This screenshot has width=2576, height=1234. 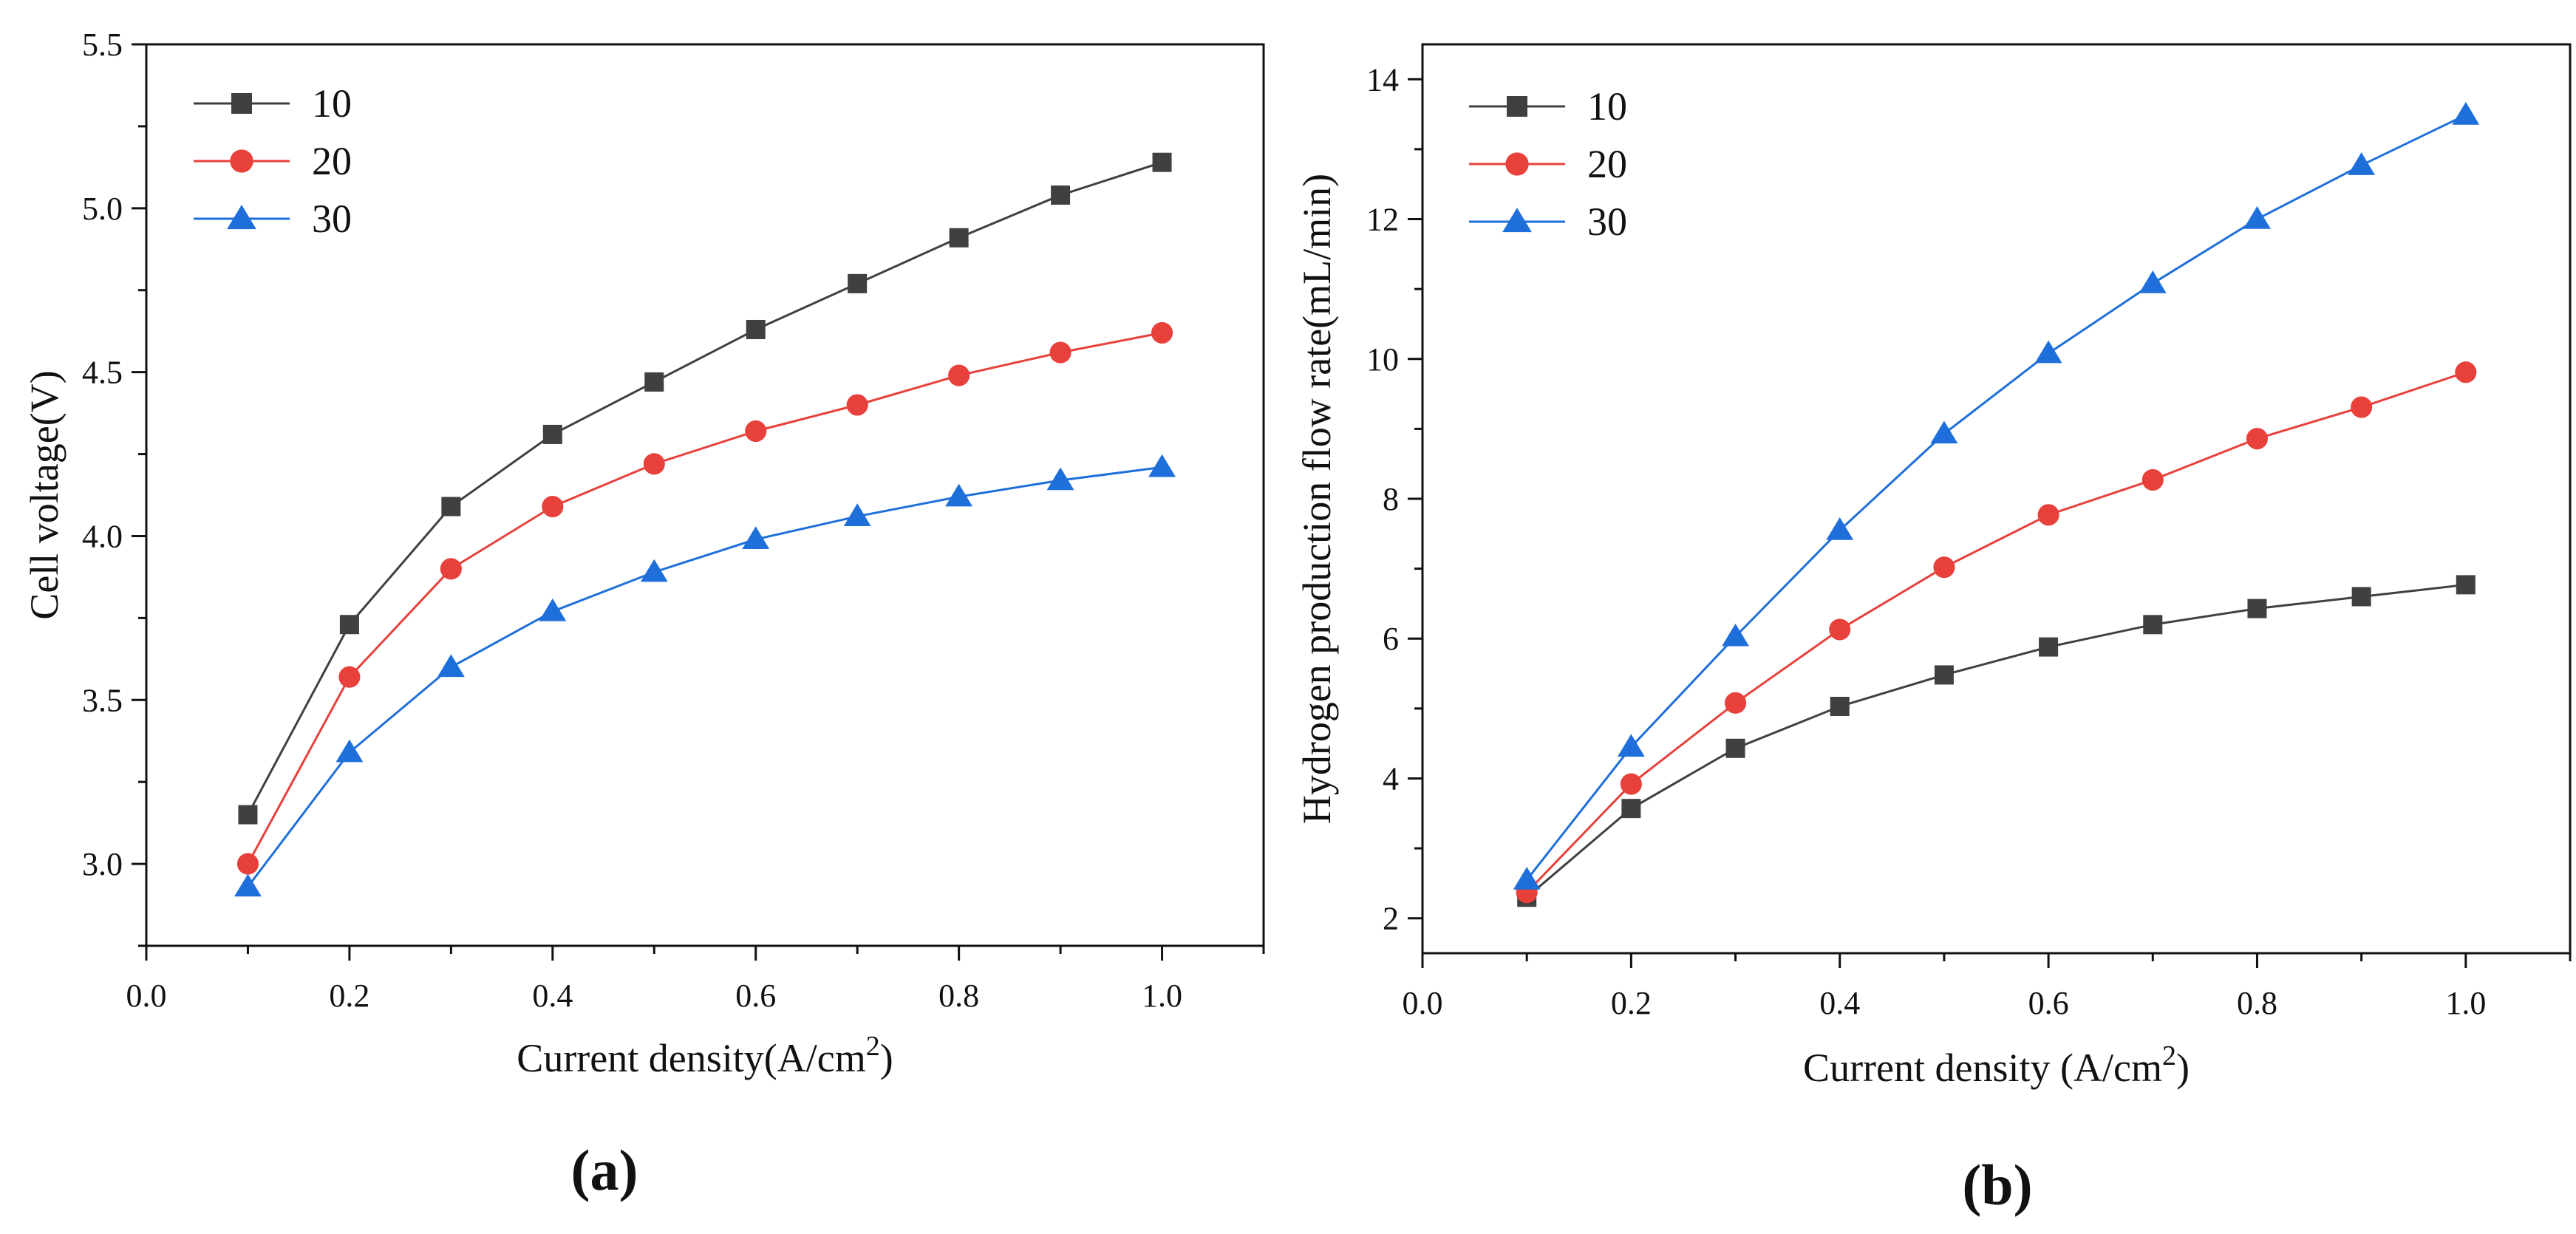 I want to click on y-tick-label: 3.0, so click(x=102, y=864).